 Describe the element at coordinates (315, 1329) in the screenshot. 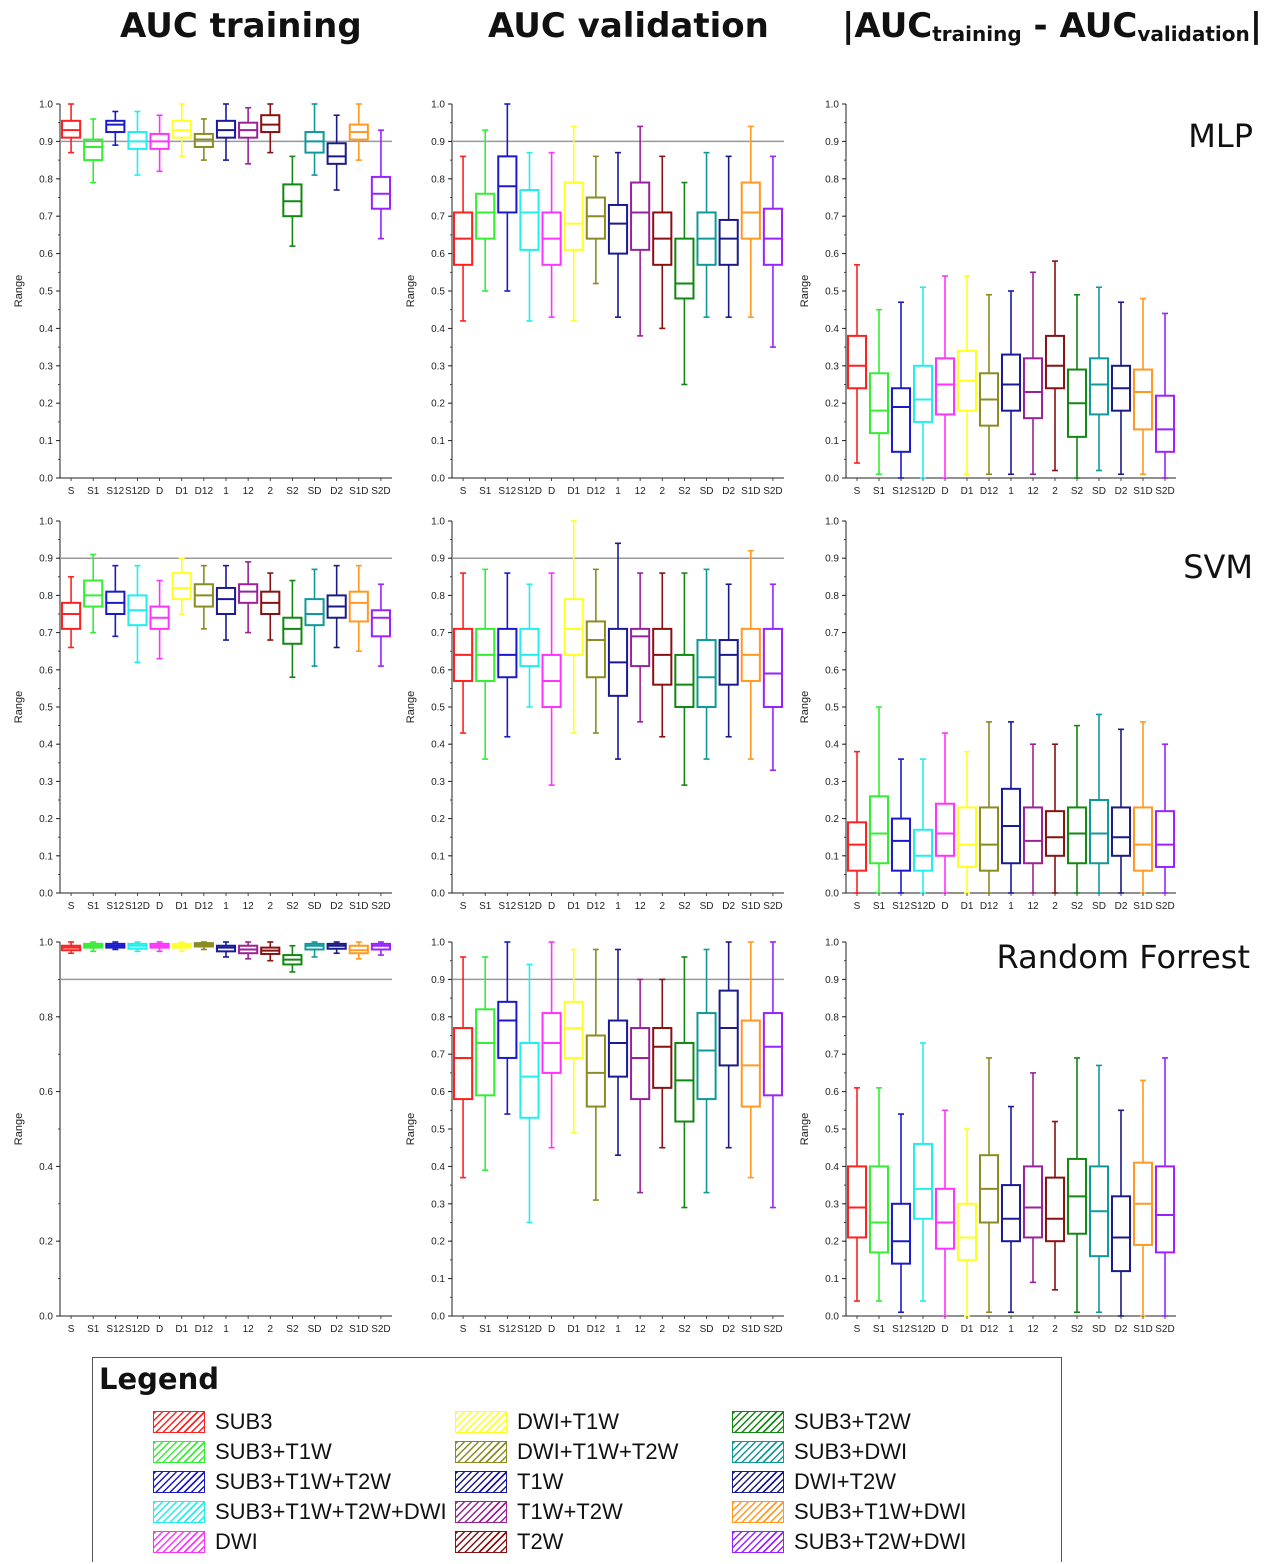

I see `x-tick-label: SD` at that location.